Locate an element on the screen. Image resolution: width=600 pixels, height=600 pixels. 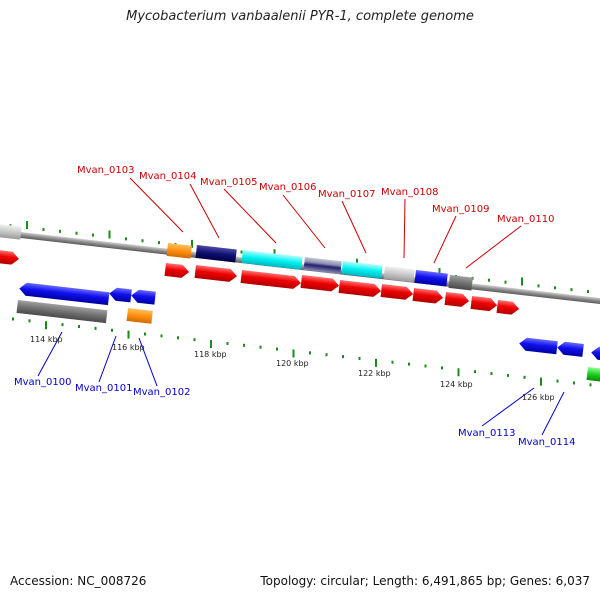
forward-gene-label: Mvan_0107 is located at coordinates (346, 194).